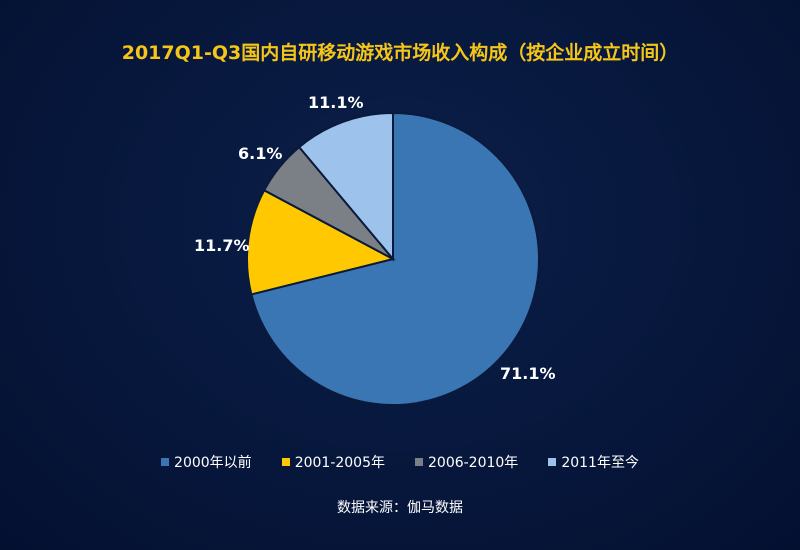 Image resolution: width=800 pixels, height=550 pixels. Describe the element at coordinates (336, 102) in the screenshot. I see `slice-label-2011-now: 11.1%` at that location.